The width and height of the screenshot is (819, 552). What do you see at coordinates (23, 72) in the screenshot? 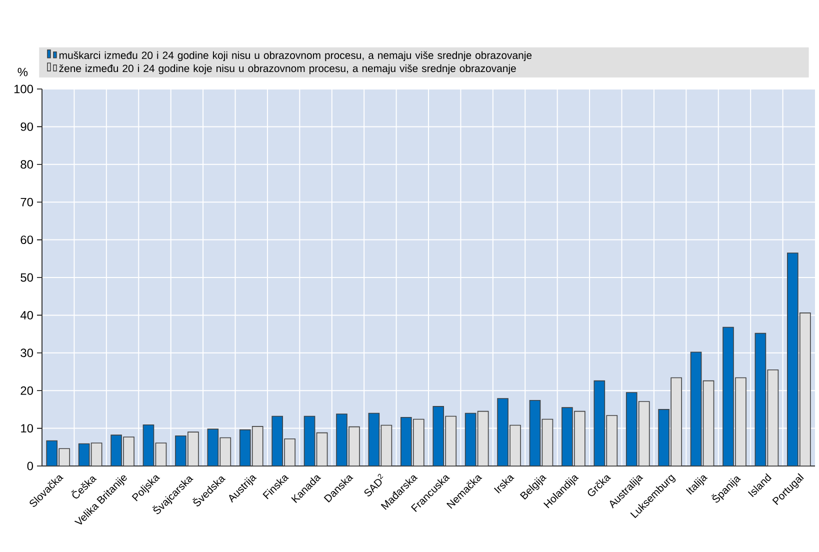
I see `y-axis-title: %` at bounding box center [23, 72].